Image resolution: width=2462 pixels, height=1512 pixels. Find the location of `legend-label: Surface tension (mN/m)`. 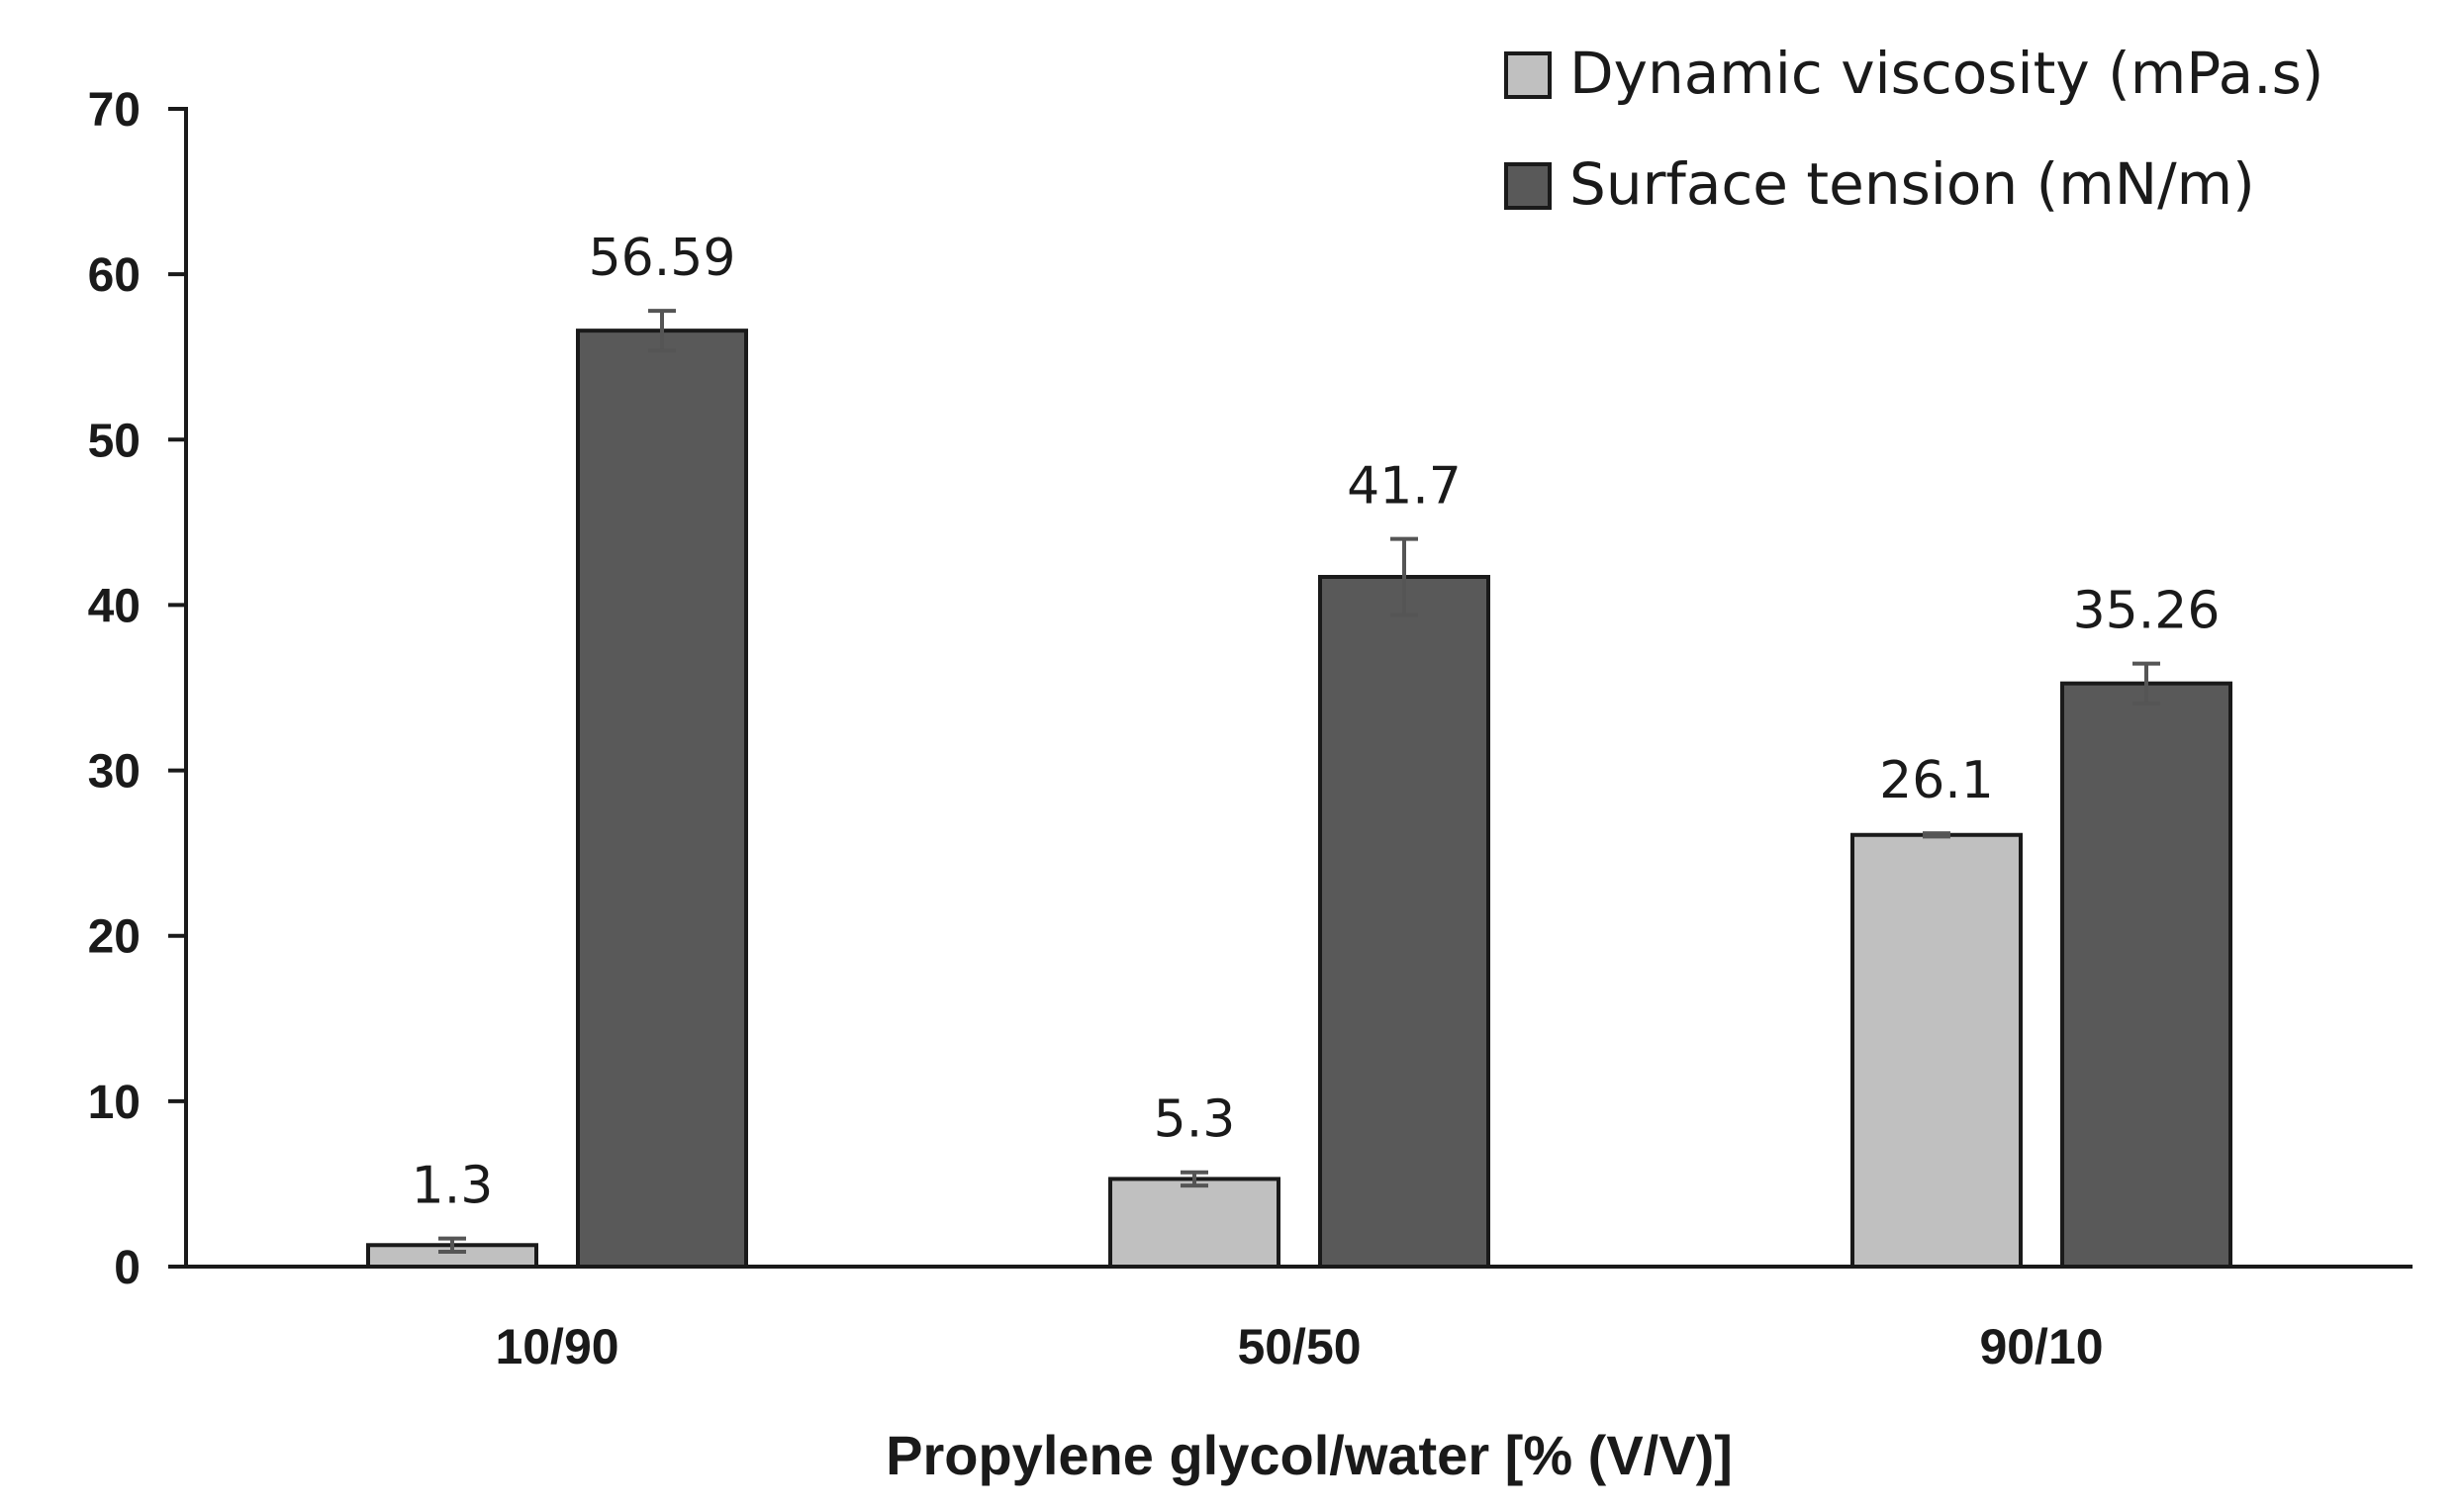

legend-label: Surface tension (mN/m) is located at coordinates (1912, 184).